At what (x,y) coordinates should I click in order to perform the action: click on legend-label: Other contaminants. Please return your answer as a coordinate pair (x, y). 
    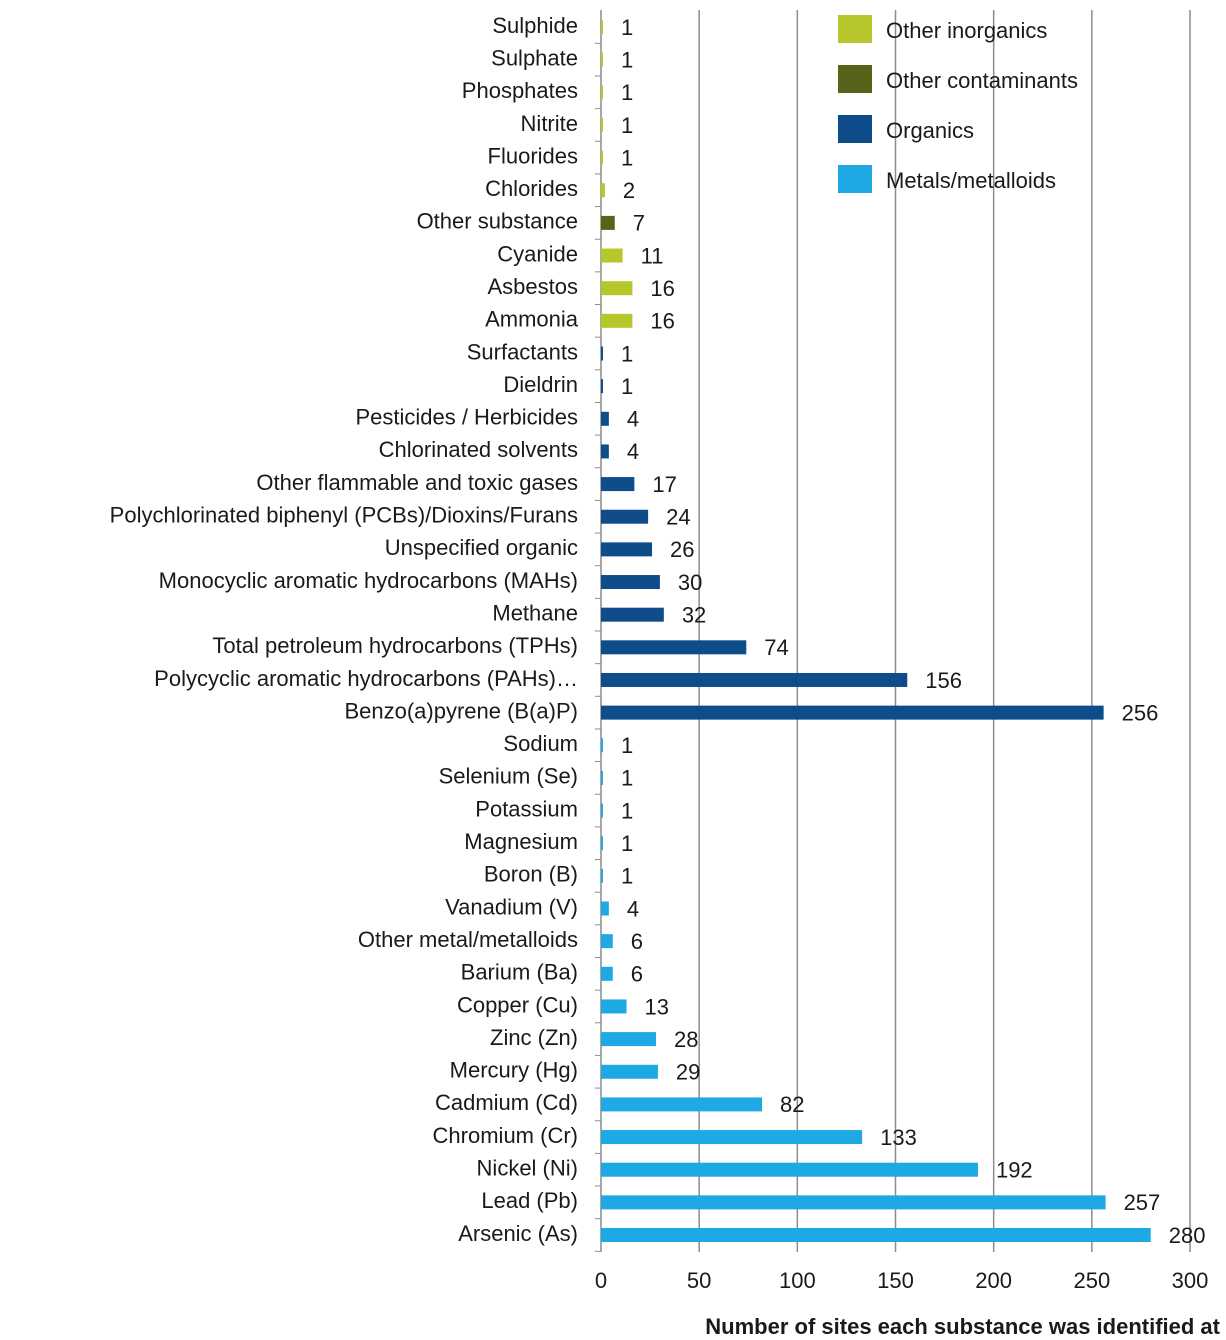
    Looking at the image, I should click on (982, 80).